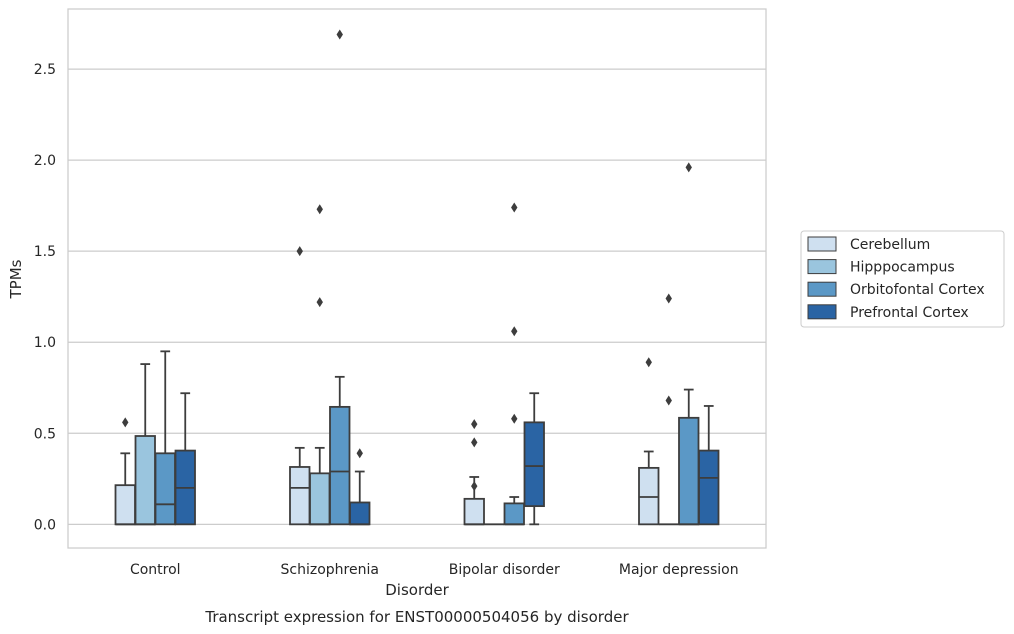 Image resolution: width=1014 pixels, height=634 pixels. Describe the element at coordinates (330, 570) in the screenshot. I see `x-tick-label: Schizophrenia` at that location.